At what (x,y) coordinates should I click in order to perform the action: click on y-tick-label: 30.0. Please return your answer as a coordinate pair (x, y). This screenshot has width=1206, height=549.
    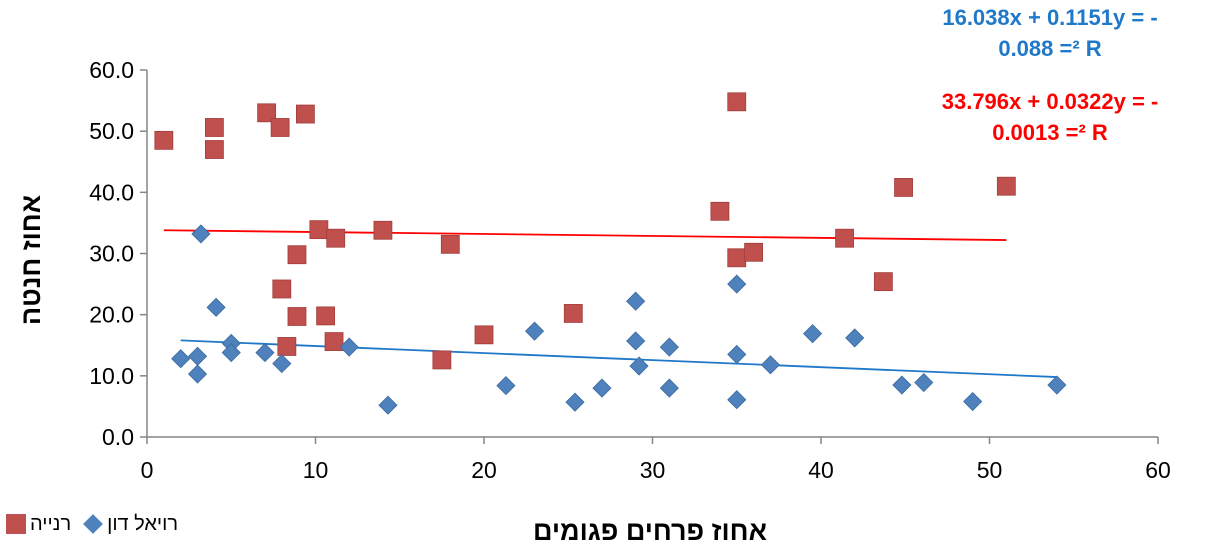
    Looking at the image, I should click on (111, 254).